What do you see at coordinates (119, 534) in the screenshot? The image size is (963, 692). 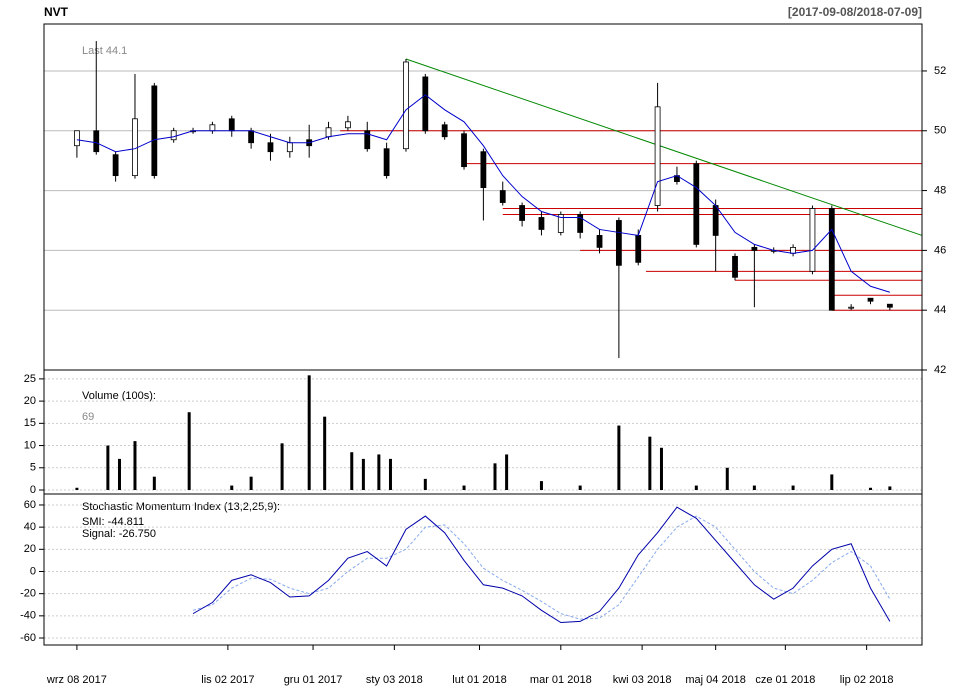 I see `series-label: Signal: -26.750` at bounding box center [119, 534].